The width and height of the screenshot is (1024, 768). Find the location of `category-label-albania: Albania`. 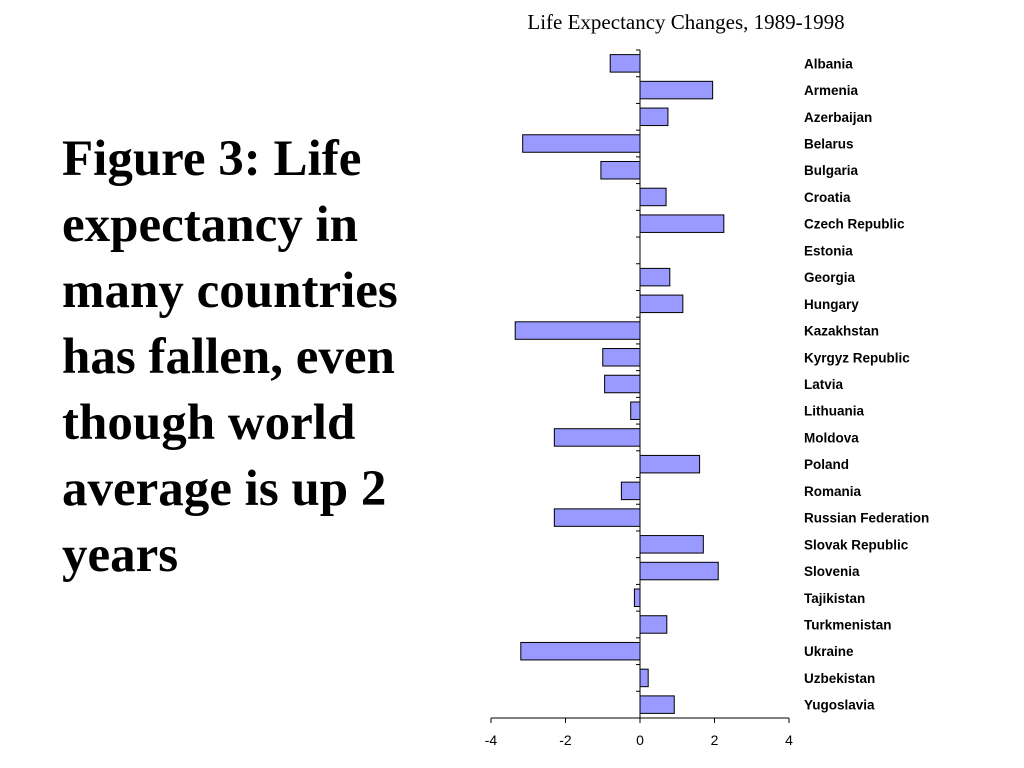

category-label-albania: Albania is located at coordinates (828, 63).